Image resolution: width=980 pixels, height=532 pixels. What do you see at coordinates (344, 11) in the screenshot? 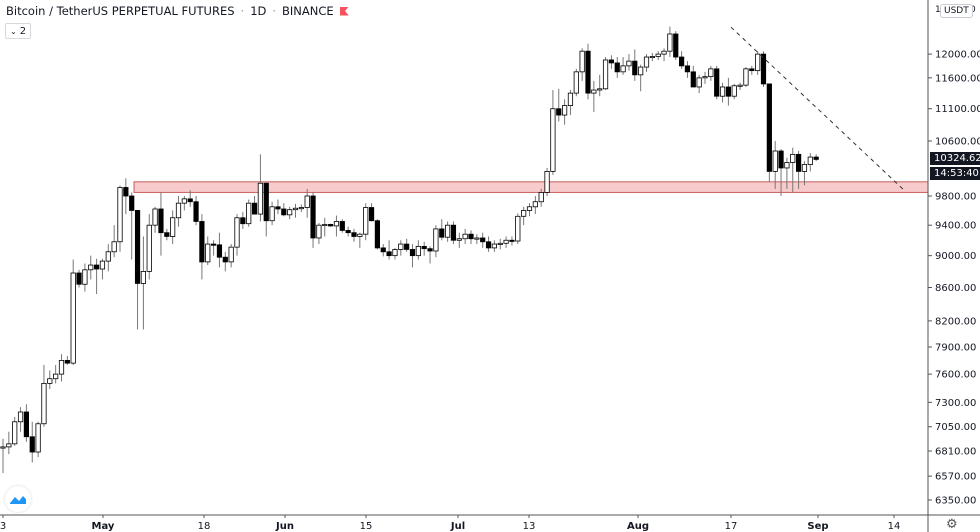
I see `flag-icon` at bounding box center [344, 11].